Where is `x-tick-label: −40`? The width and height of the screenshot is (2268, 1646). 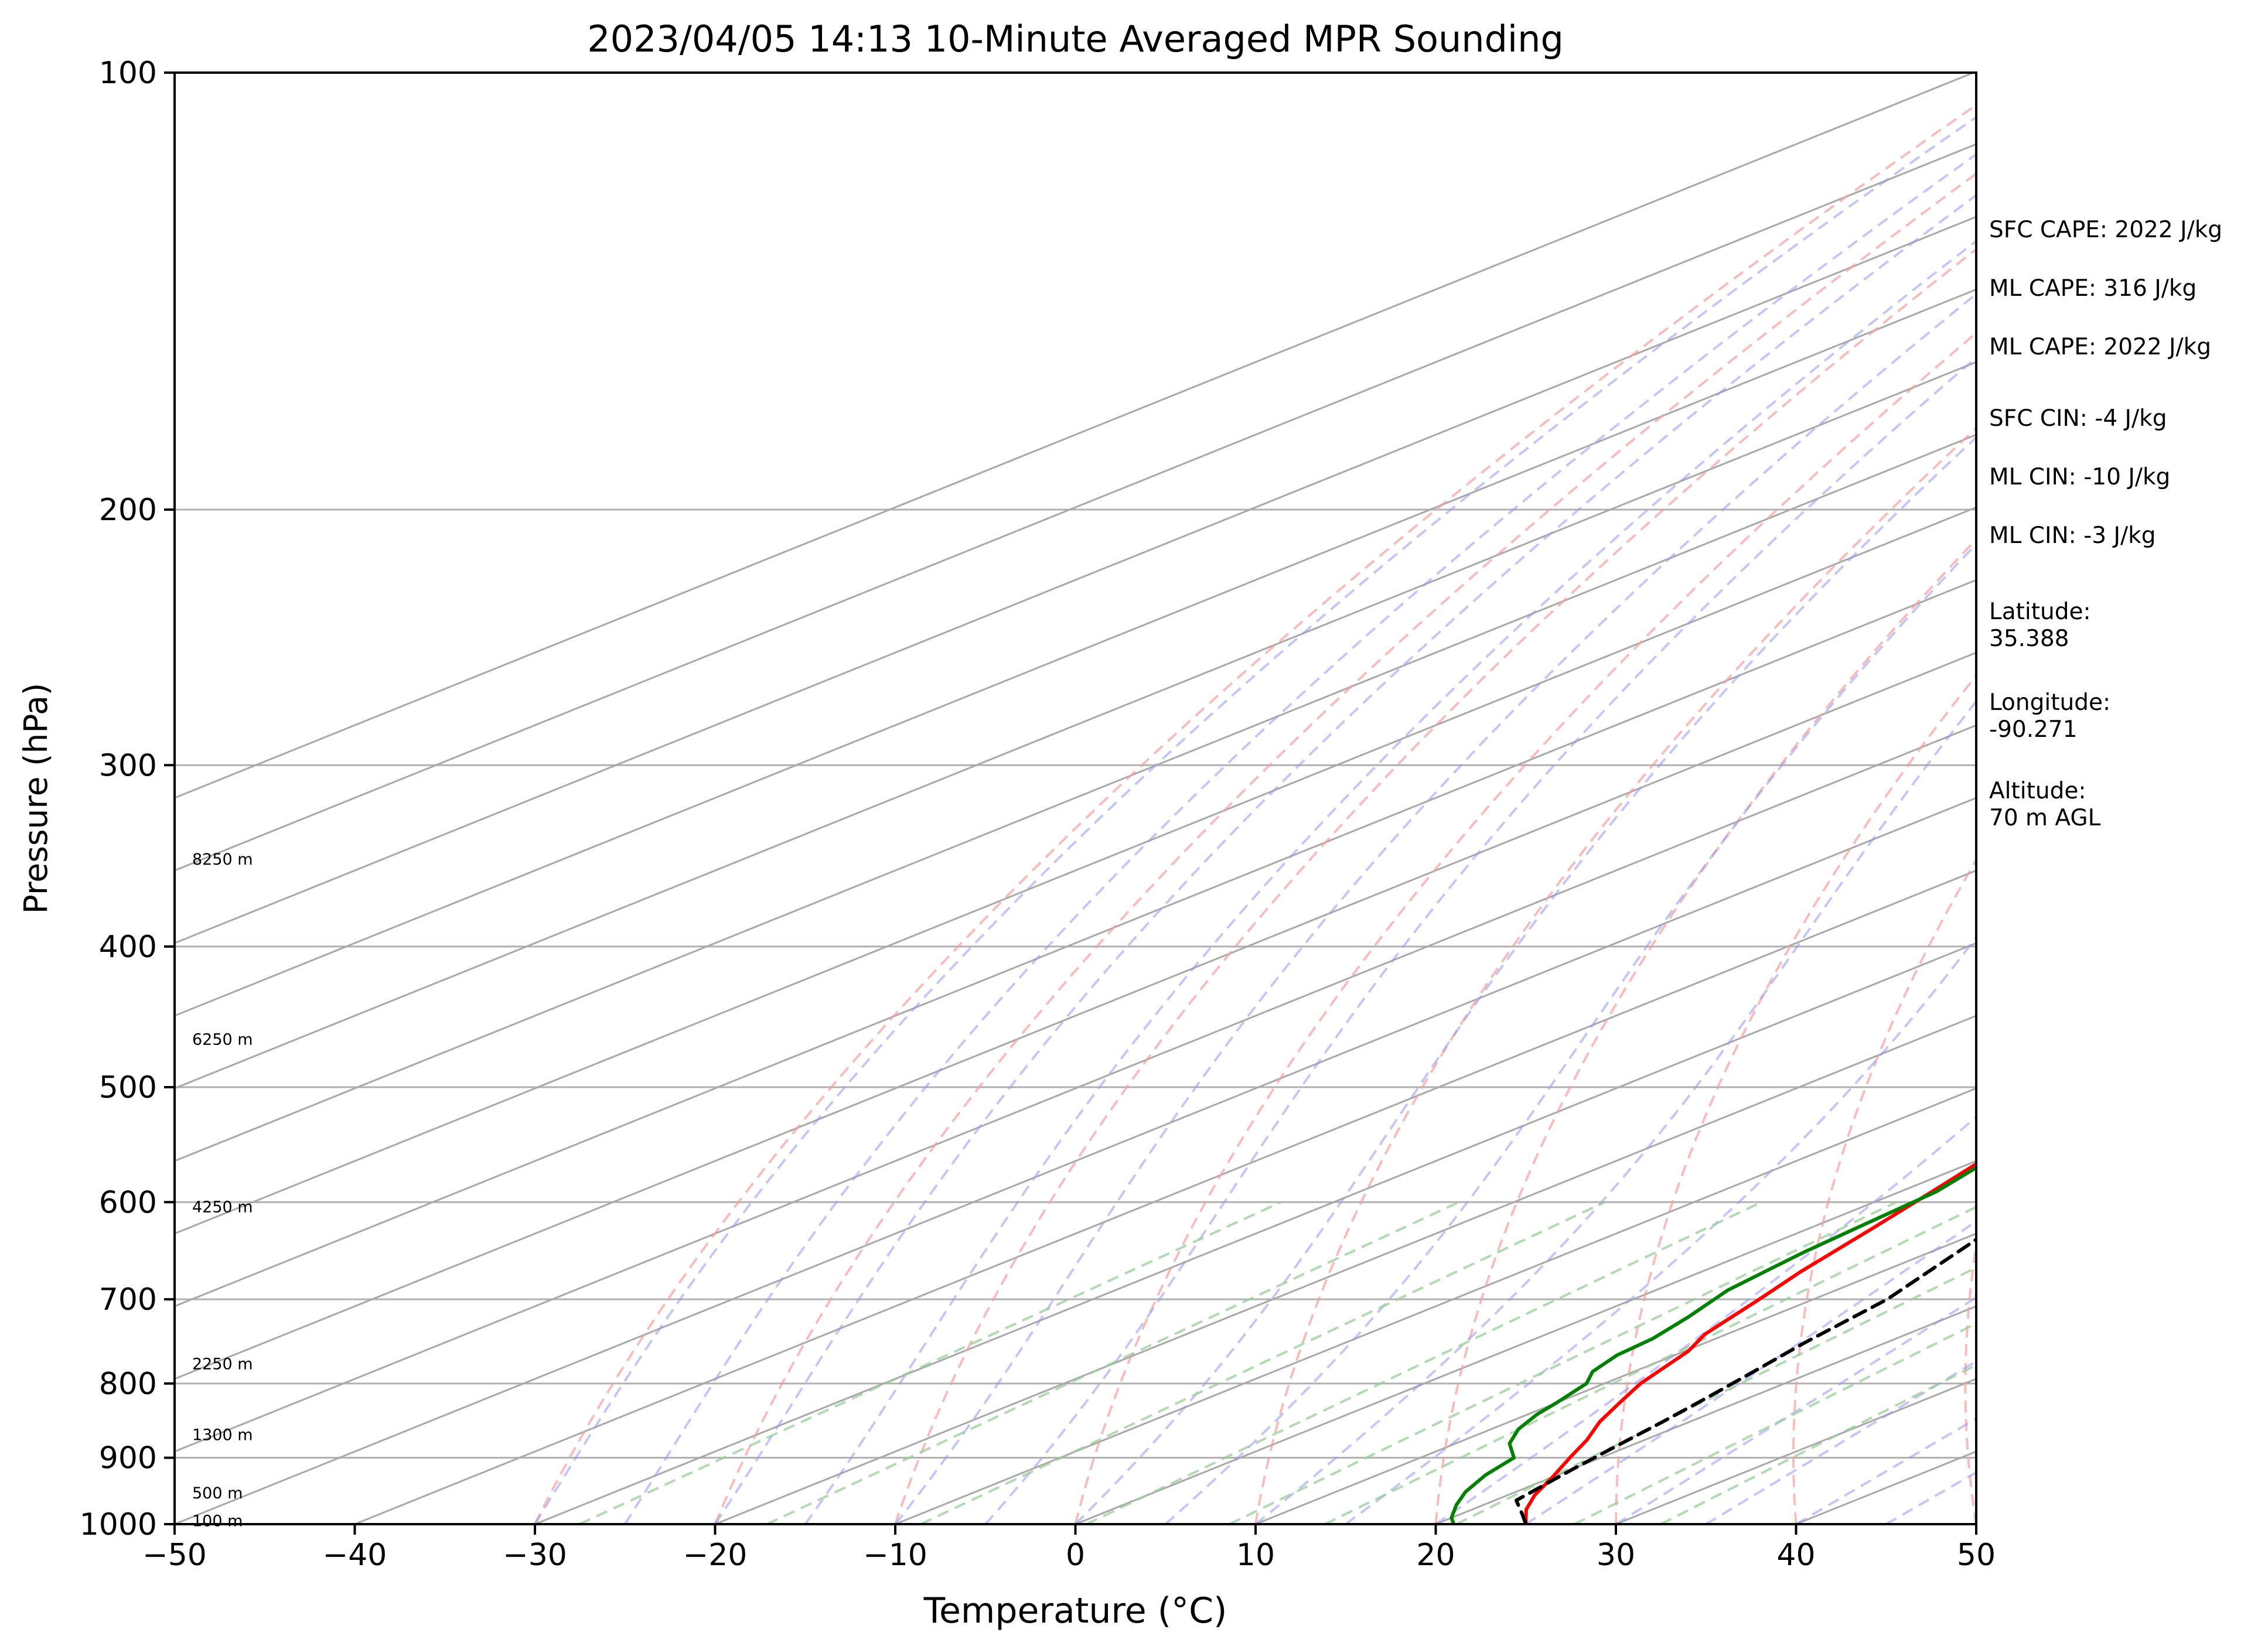
x-tick-label: −40 is located at coordinates (355, 1555).